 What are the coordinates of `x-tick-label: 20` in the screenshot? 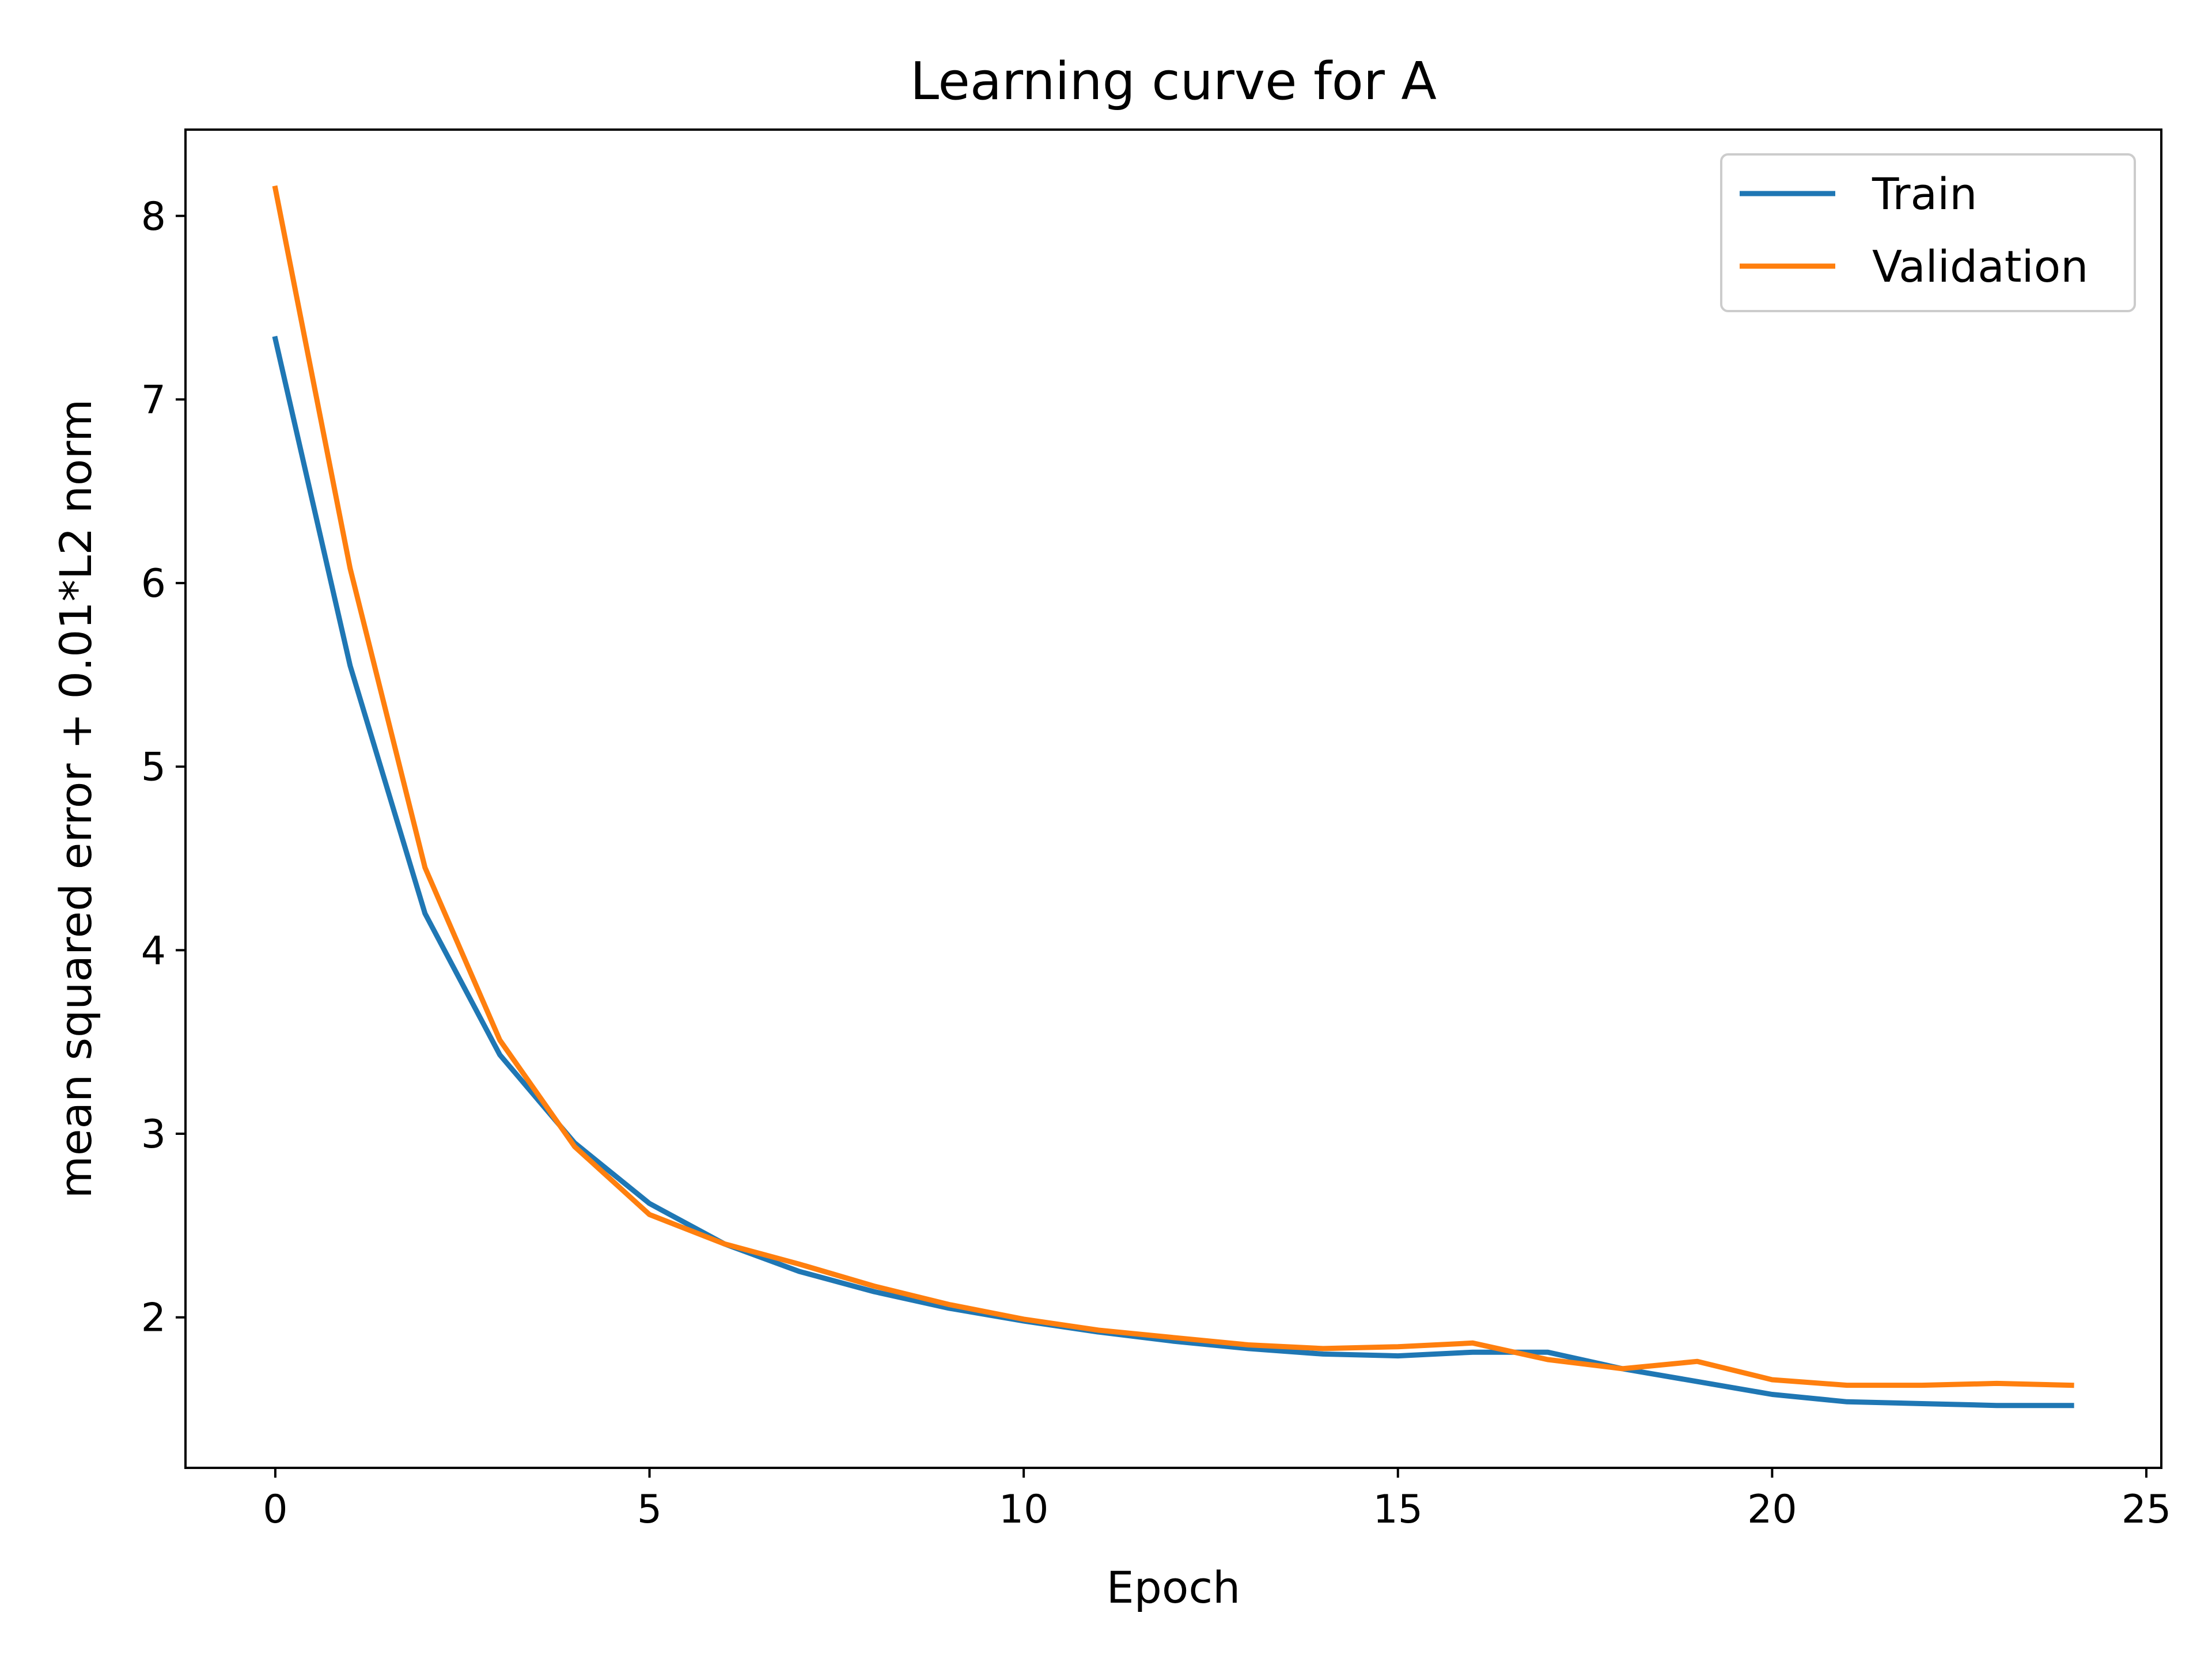 It's located at (1772, 1509).